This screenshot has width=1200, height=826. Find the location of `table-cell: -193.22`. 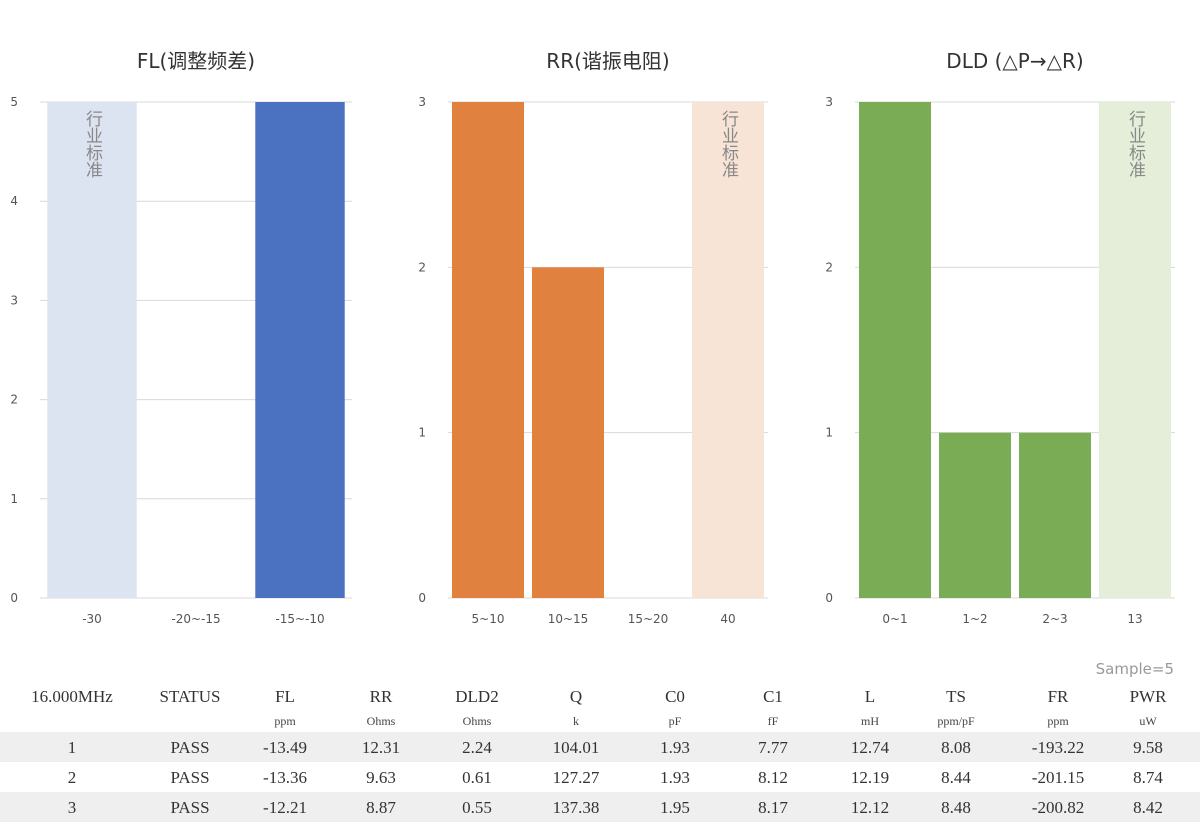

table-cell: -193.22 is located at coordinates (1058, 747).